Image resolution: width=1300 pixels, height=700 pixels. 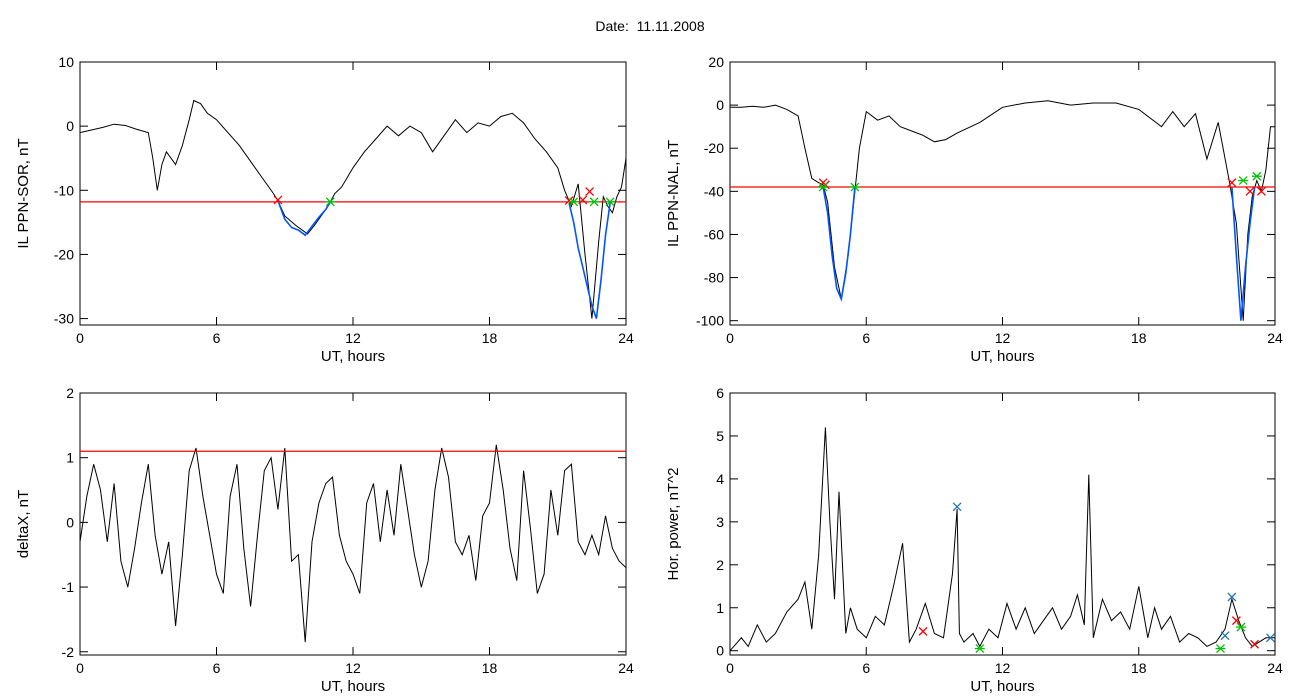 I want to click on y-tick-label: -40, so click(x=714, y=191).